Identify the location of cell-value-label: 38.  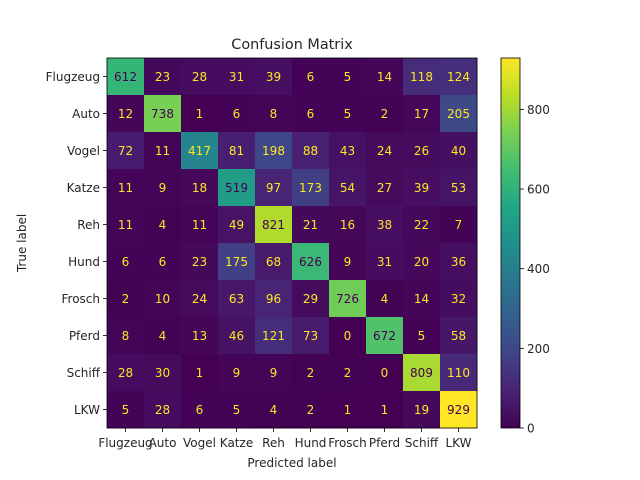
(384, 225).